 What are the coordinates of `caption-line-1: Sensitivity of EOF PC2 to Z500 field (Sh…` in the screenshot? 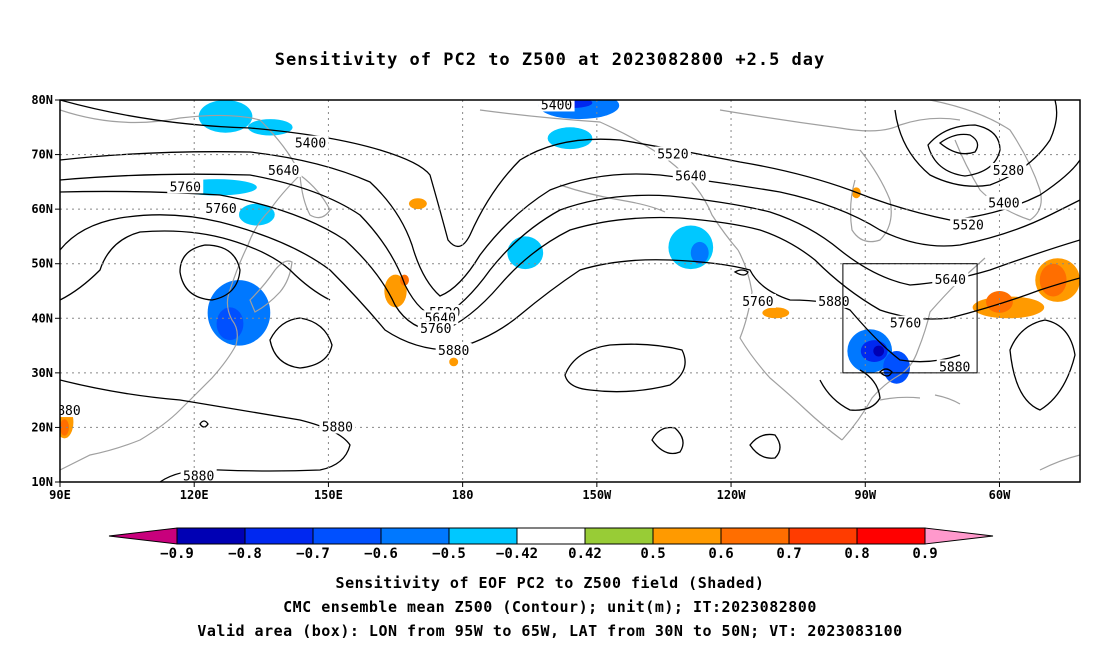 It's located at (550, 583).